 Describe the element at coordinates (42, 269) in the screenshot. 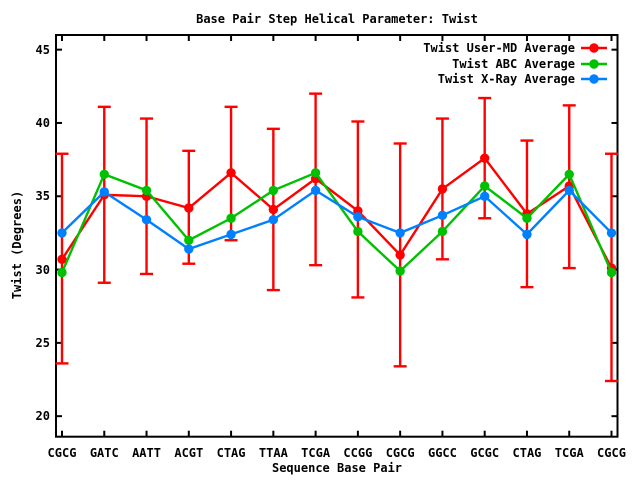

I see `y-tick-label: 30` at that location.